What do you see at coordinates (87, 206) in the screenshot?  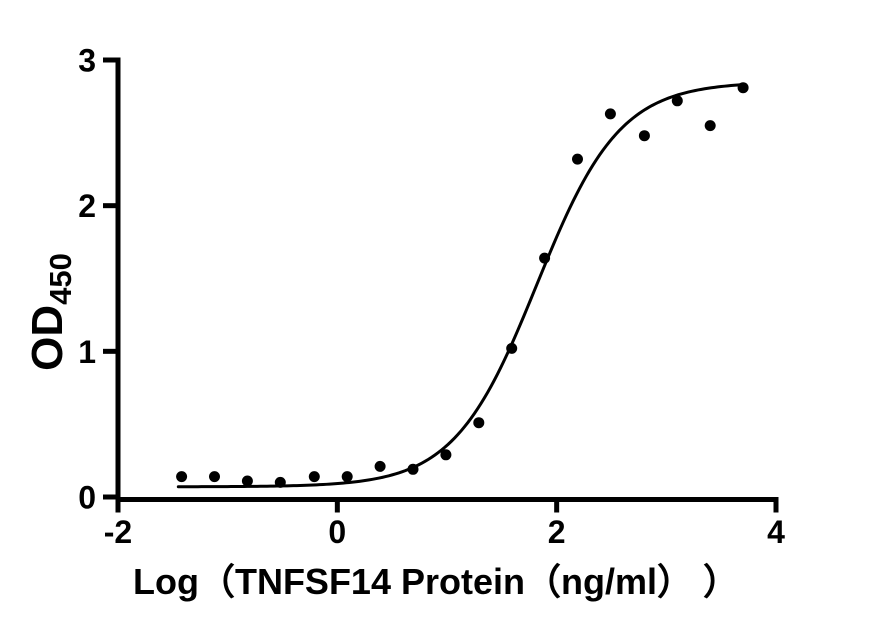 I see `y-tick-label: 2` at bounding box center [87, 206].